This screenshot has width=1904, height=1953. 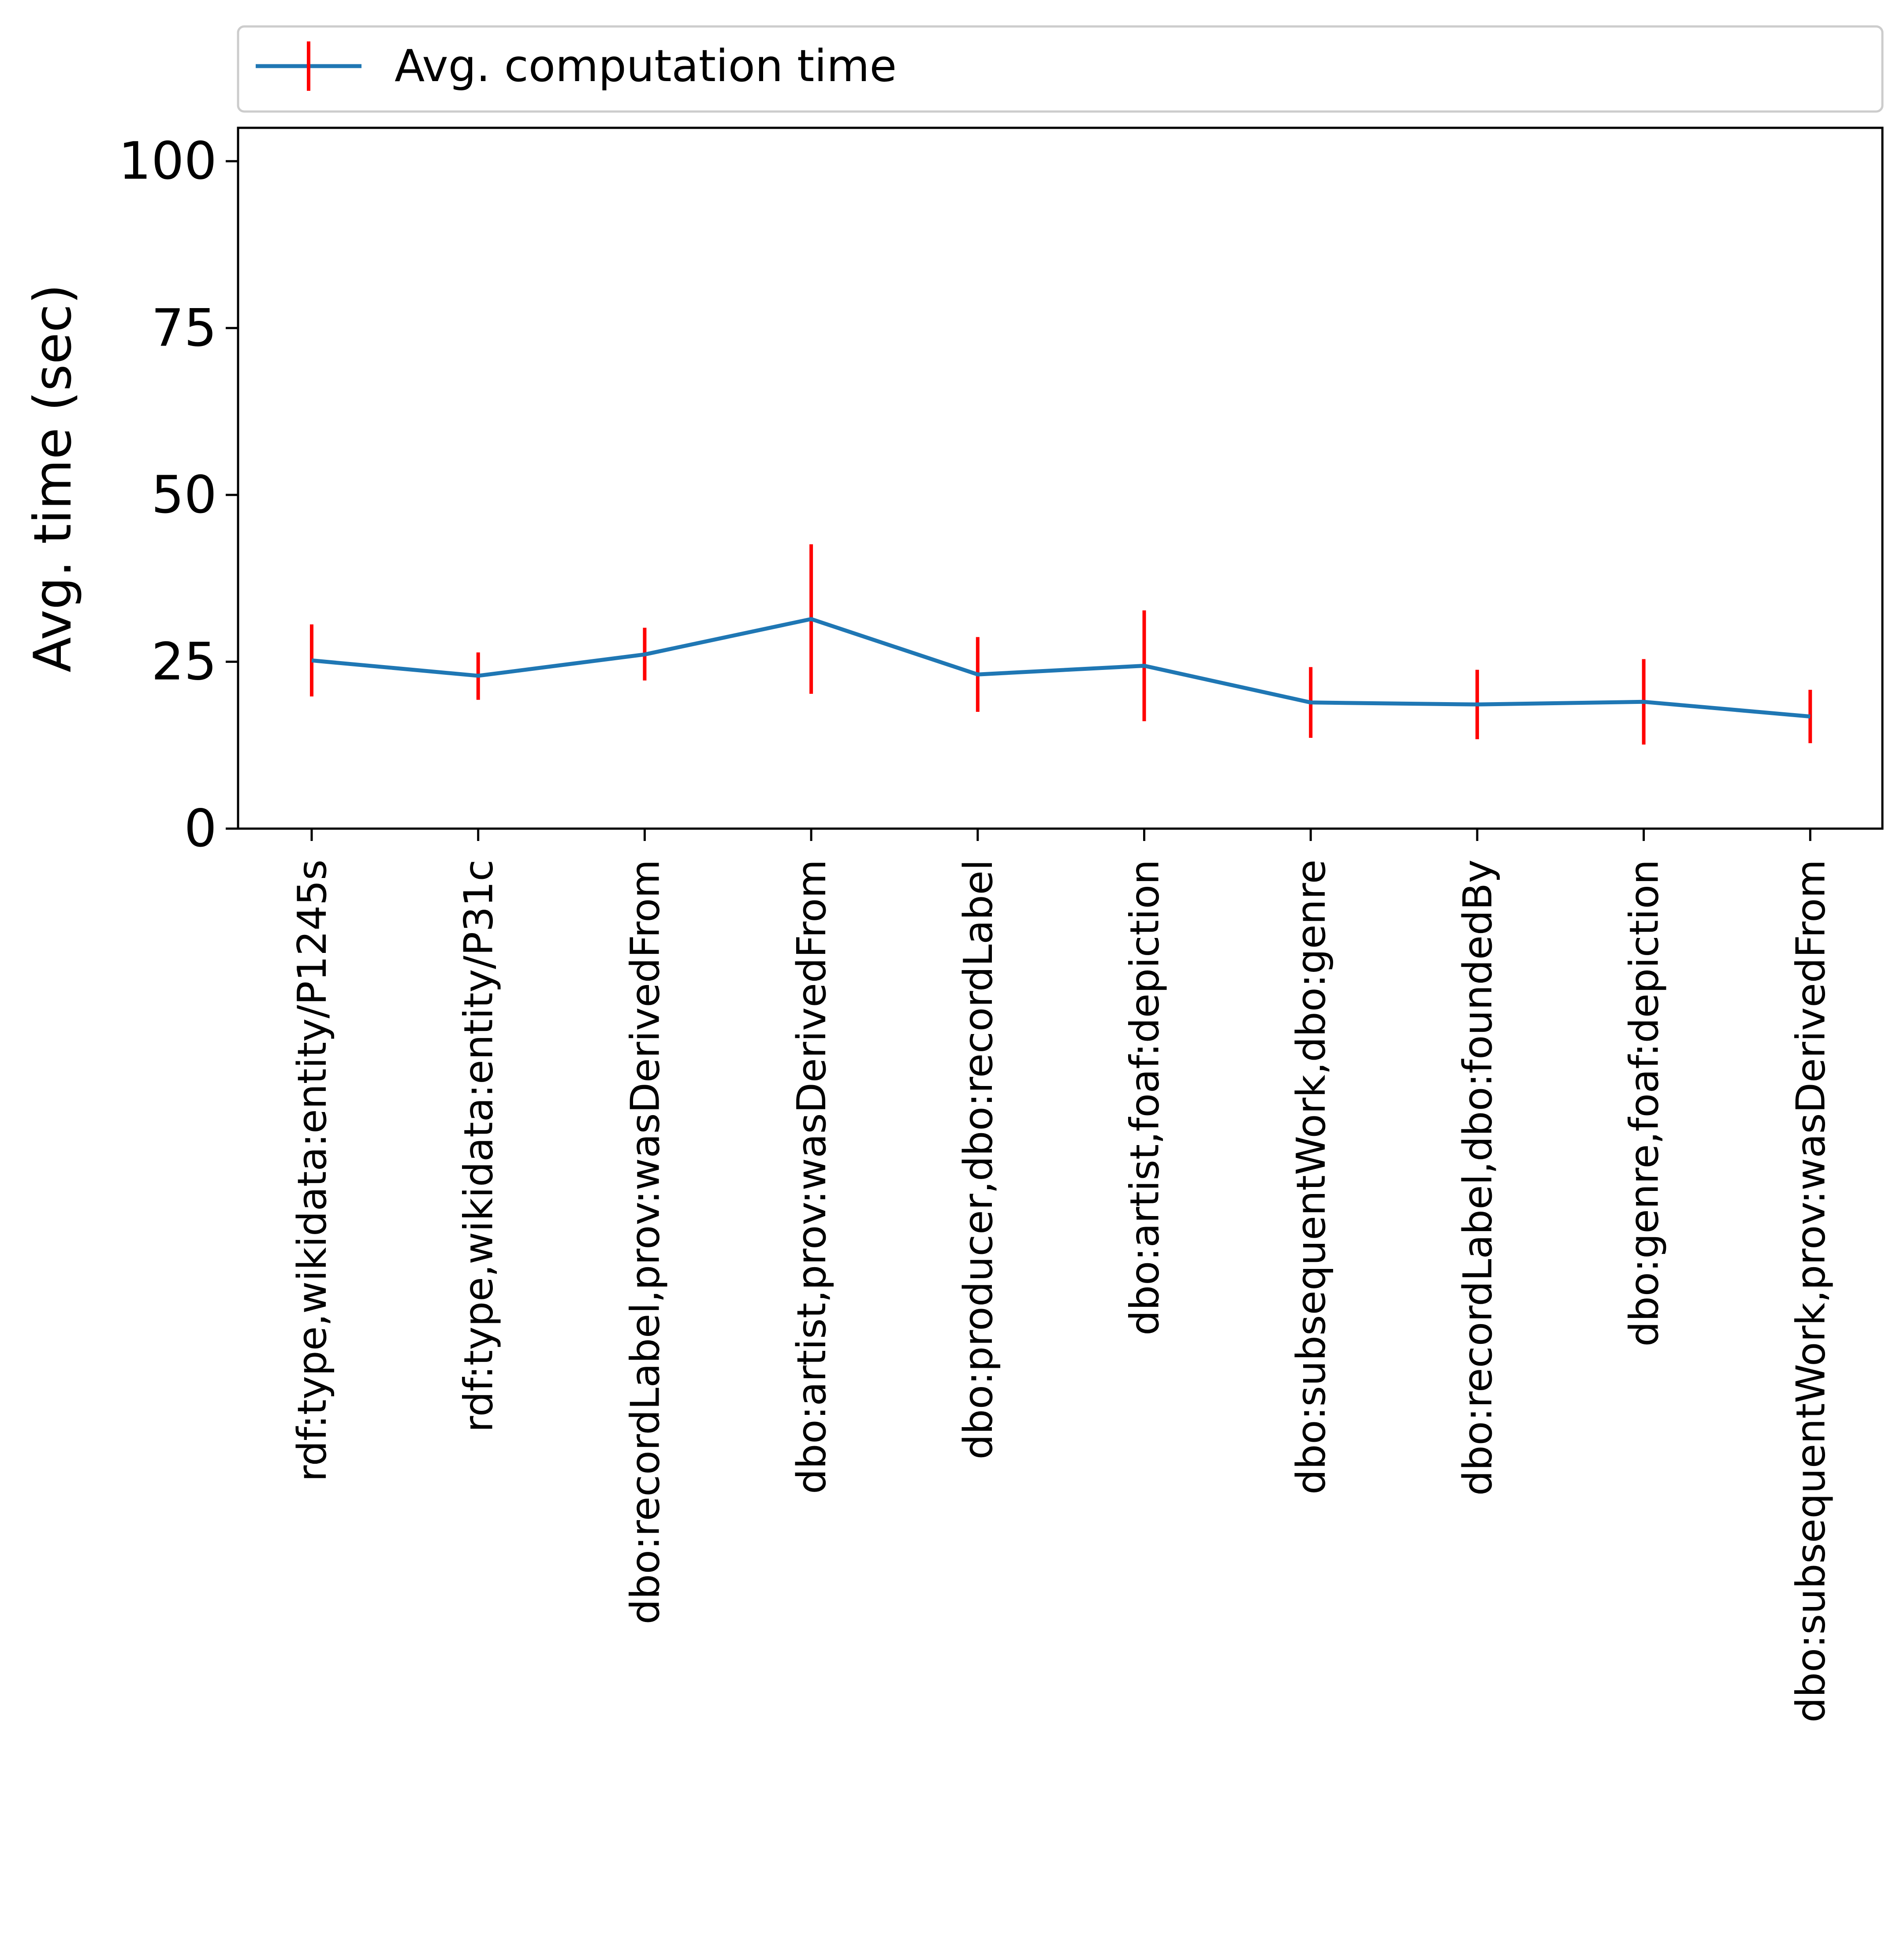 What do you see at coordinates (812, 1176) in the screenshot?
I see `x-tick-label-3: dbo:artist,prov:wasDerivedFrom` at bounding box center [812, 1176].